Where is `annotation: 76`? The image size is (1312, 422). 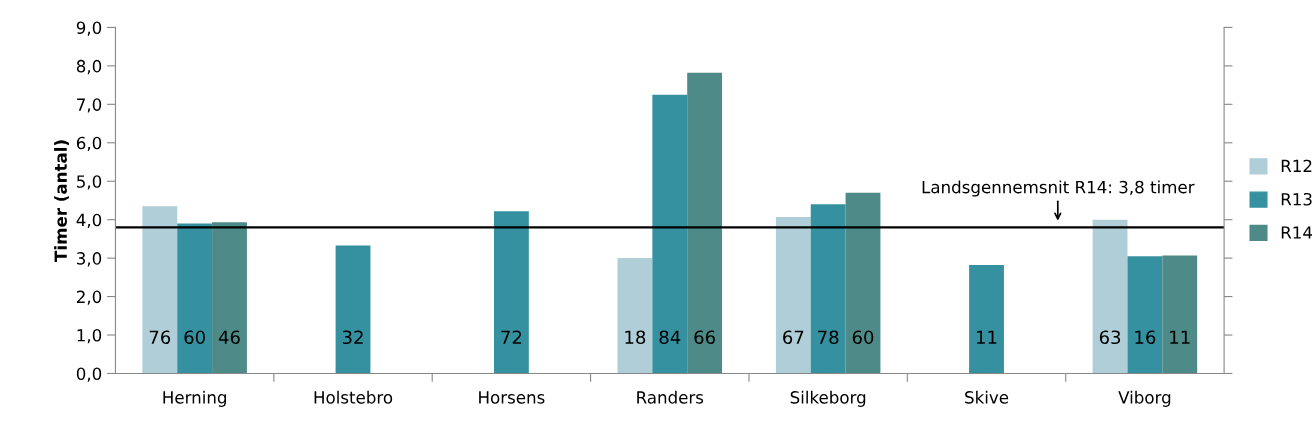 annotation: 76 is located at coordinates (160, 337).